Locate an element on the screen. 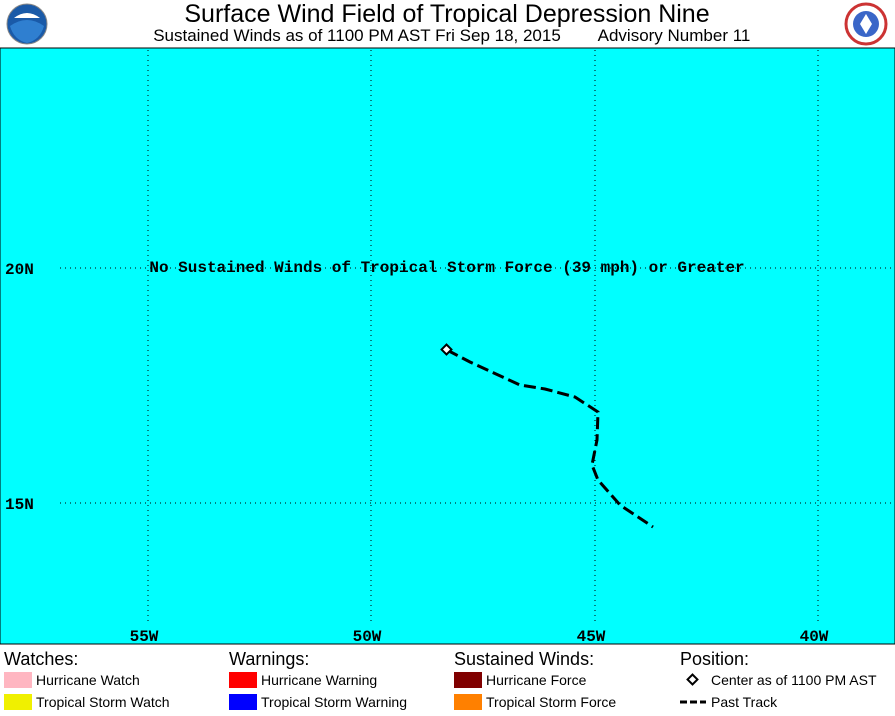  legend-item: Tropical Storm Force is located at coordinates (551, 702).